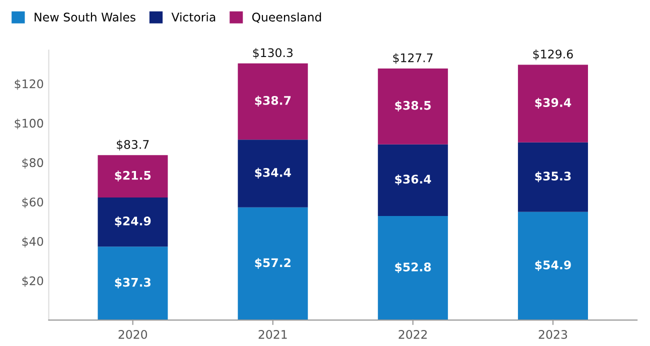 The height and width of the screenshot is (346, 650). What do you see at coordinates (413, 58) in the screenshot?
I see `total-label: $127.7` at bounding box center [413, 58].